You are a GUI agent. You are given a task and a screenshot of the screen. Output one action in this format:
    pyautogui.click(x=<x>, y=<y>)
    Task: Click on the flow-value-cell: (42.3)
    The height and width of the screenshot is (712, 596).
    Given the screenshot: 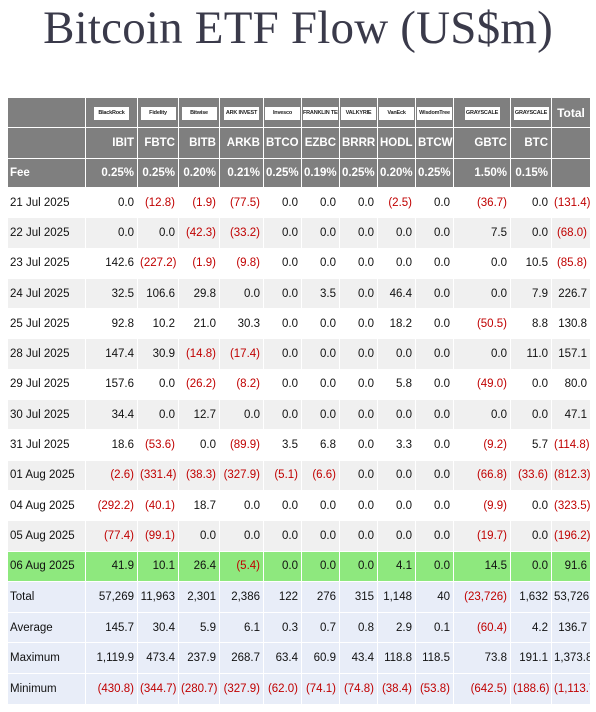 What is the action you would take?
    pyautogui.click(x=199, y=233)
    